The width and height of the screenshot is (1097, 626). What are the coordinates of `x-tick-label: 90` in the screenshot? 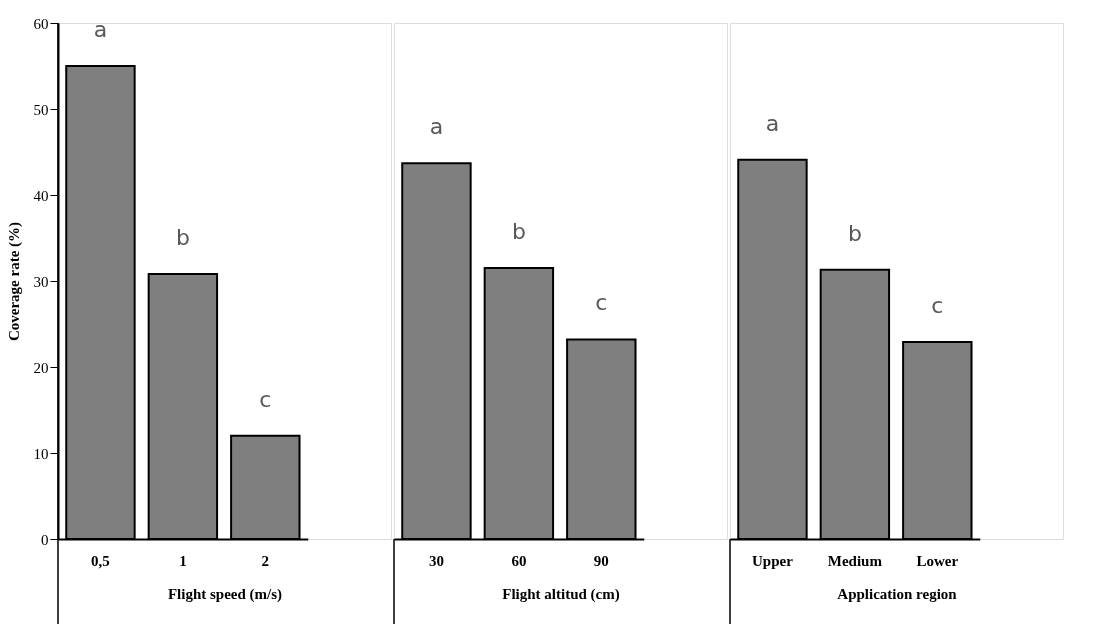 It's located at (601, 560).